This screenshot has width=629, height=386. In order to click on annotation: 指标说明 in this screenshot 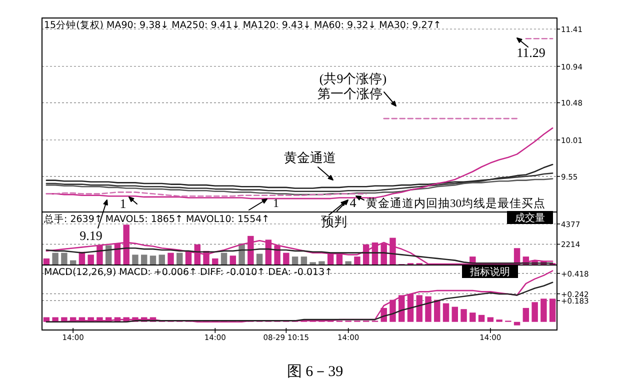, I will do `click(489, 272)`.